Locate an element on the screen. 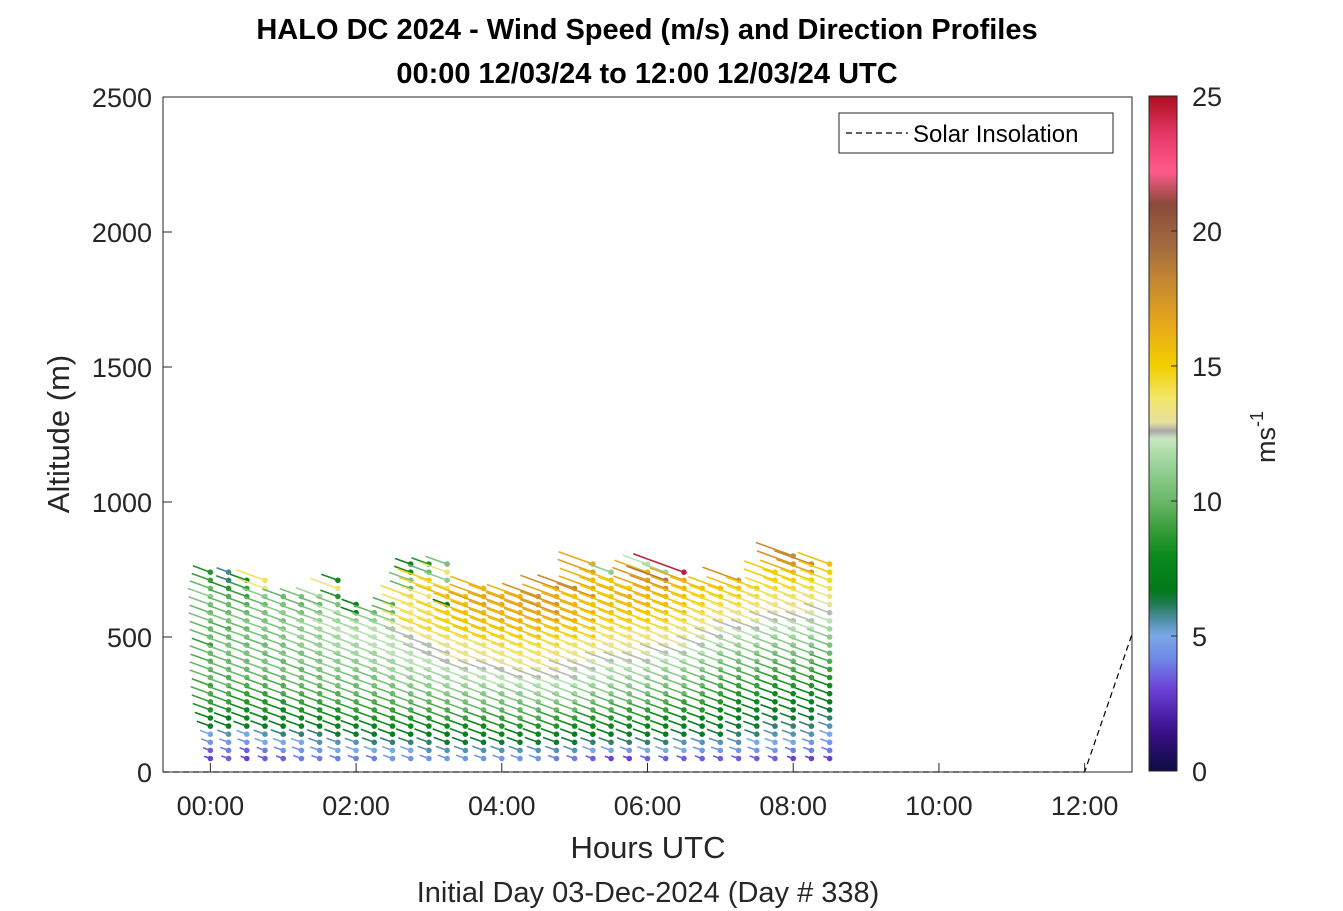  x-tick-label-4: 04:00 is located at coordinates (502, 806).